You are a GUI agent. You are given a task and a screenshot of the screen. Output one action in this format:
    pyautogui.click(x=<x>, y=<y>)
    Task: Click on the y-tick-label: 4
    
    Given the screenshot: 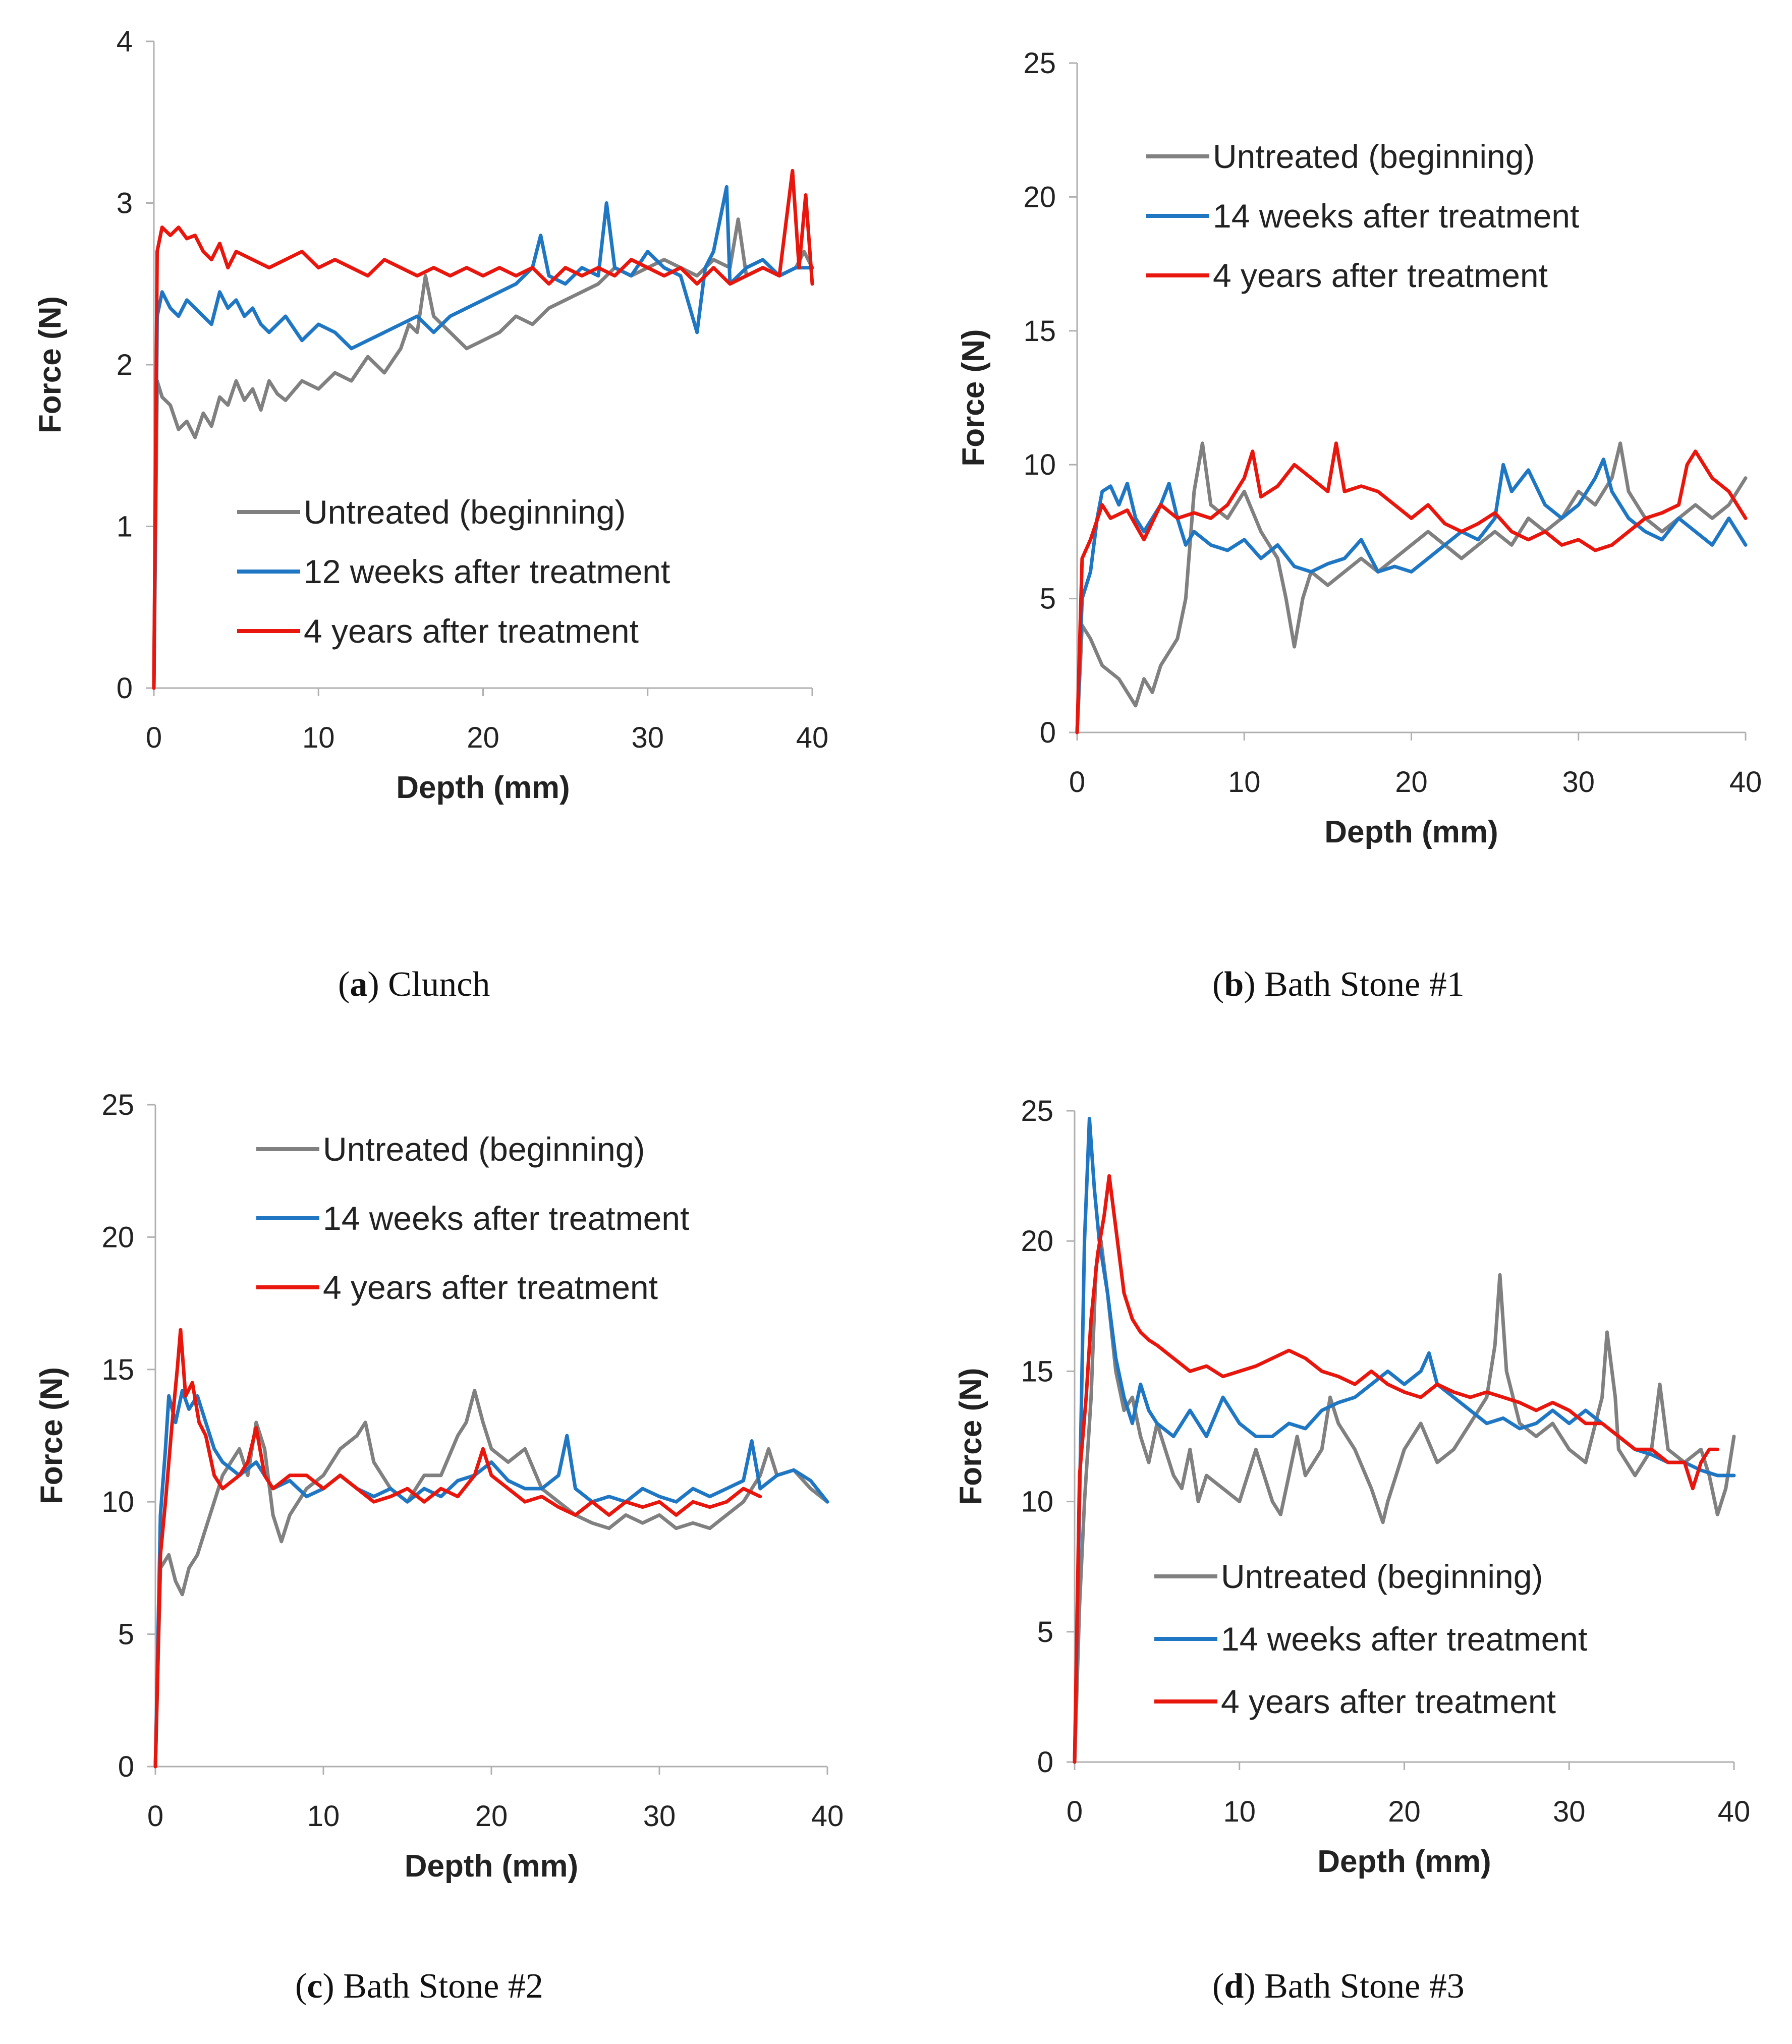 What is the action you would take?
    pyautogui.click(x=125, y=41)
    